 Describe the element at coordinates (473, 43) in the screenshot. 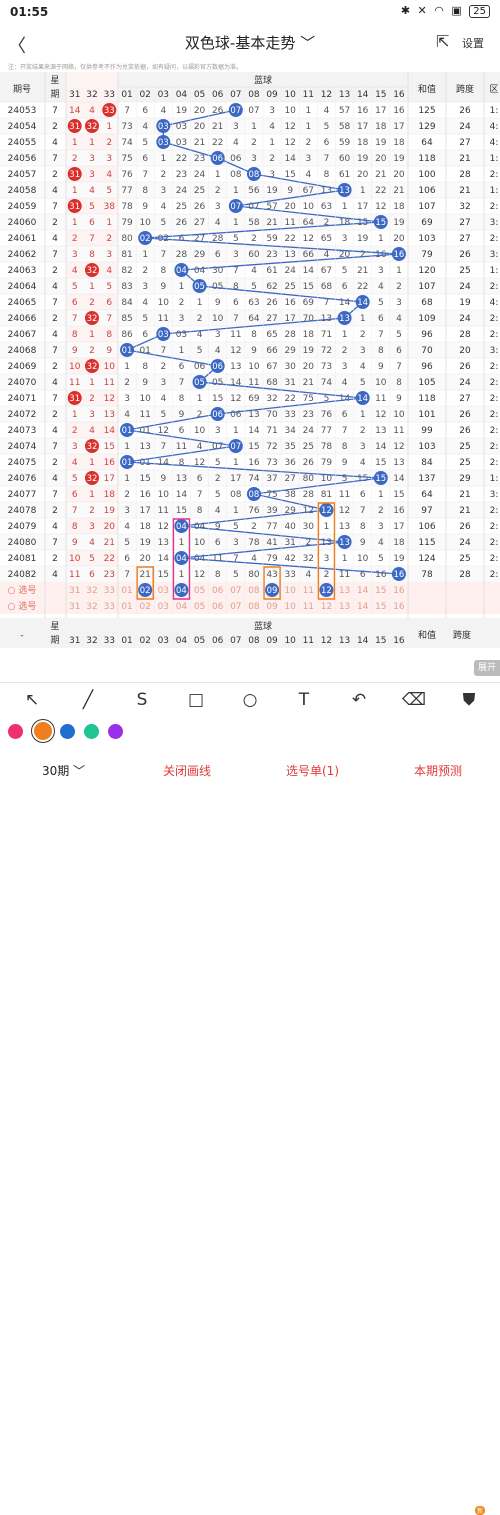

I see `settings-button: 设置` at that location.